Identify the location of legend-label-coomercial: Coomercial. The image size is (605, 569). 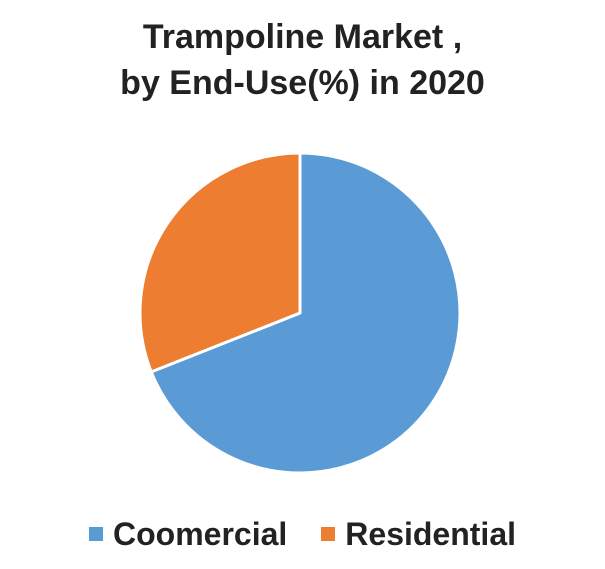
(200, 534).